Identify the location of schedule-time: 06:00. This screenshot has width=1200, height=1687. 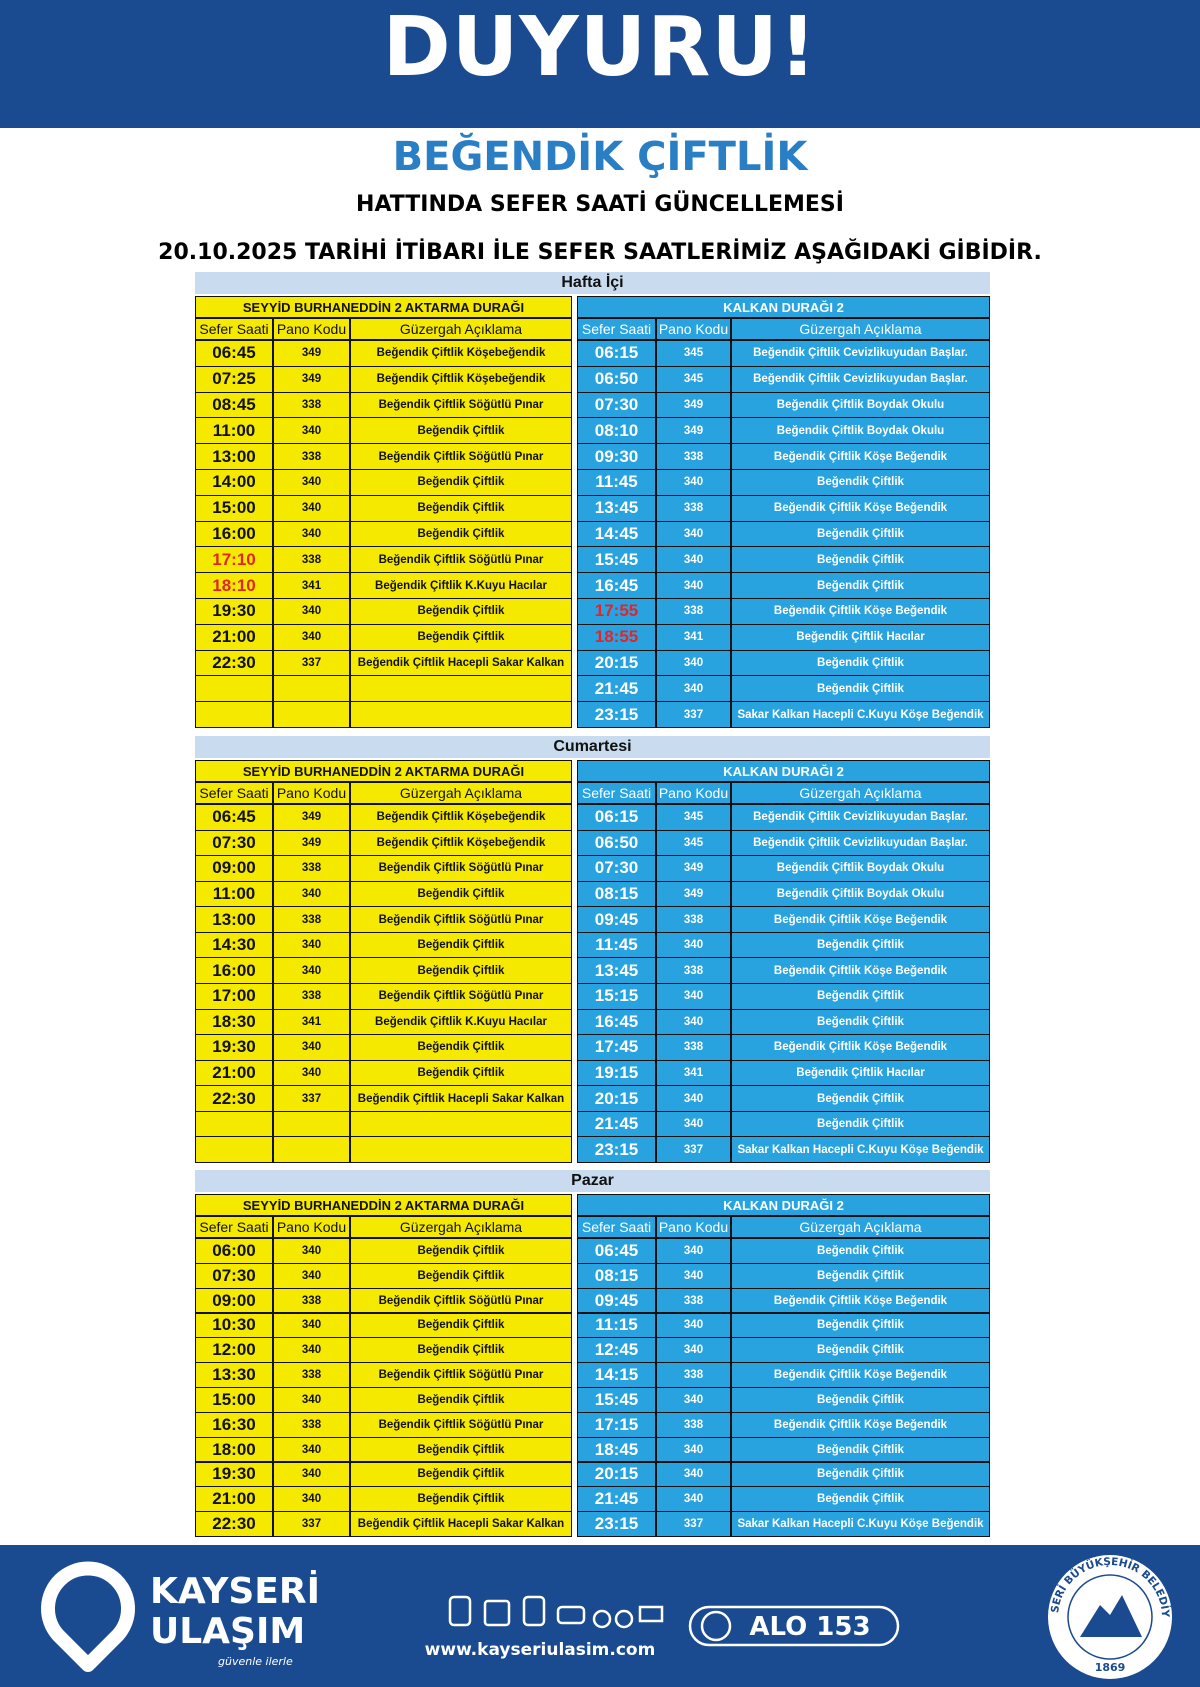
(234, 1251).